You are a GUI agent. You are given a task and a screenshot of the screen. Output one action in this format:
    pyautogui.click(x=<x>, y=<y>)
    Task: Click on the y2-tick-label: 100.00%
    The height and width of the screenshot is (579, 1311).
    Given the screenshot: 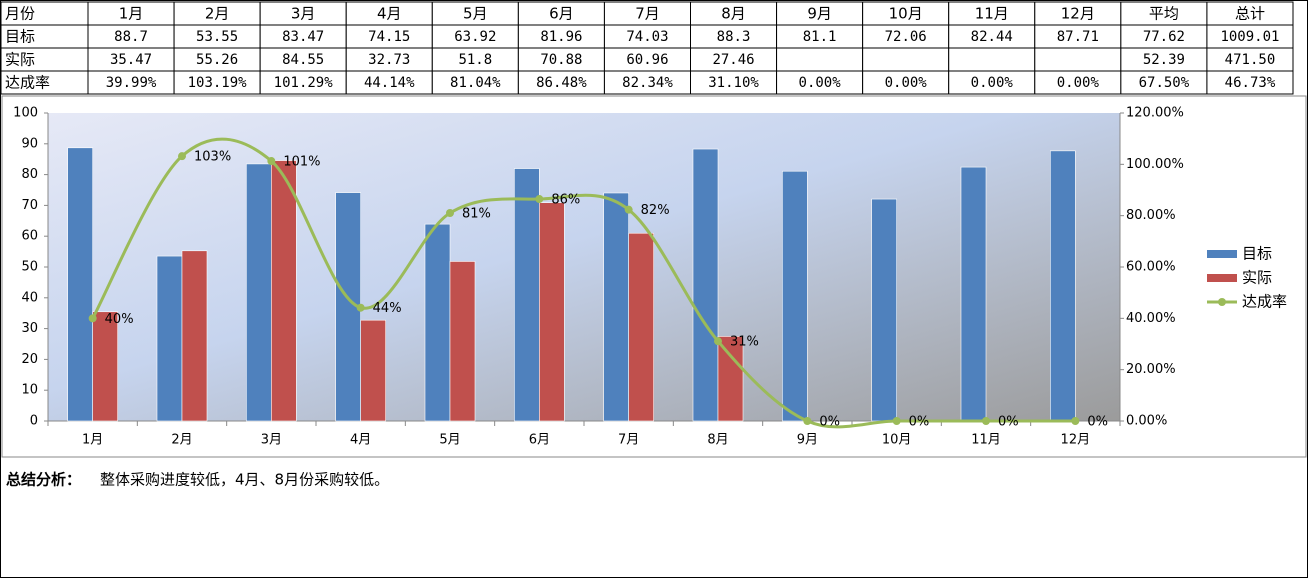 What is the action you would take?
    pyautogui.click(x=1155, y=164)
    